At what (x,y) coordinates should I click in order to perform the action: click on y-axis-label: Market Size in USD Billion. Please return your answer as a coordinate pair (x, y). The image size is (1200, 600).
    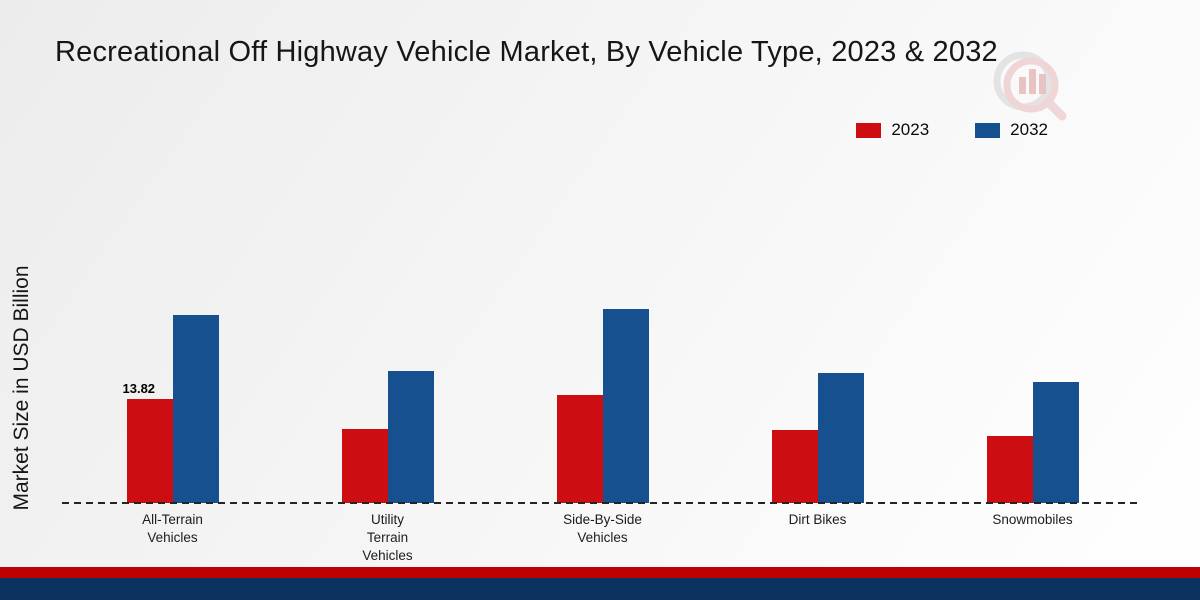
    Looking at the image, I should click on (21, 388).